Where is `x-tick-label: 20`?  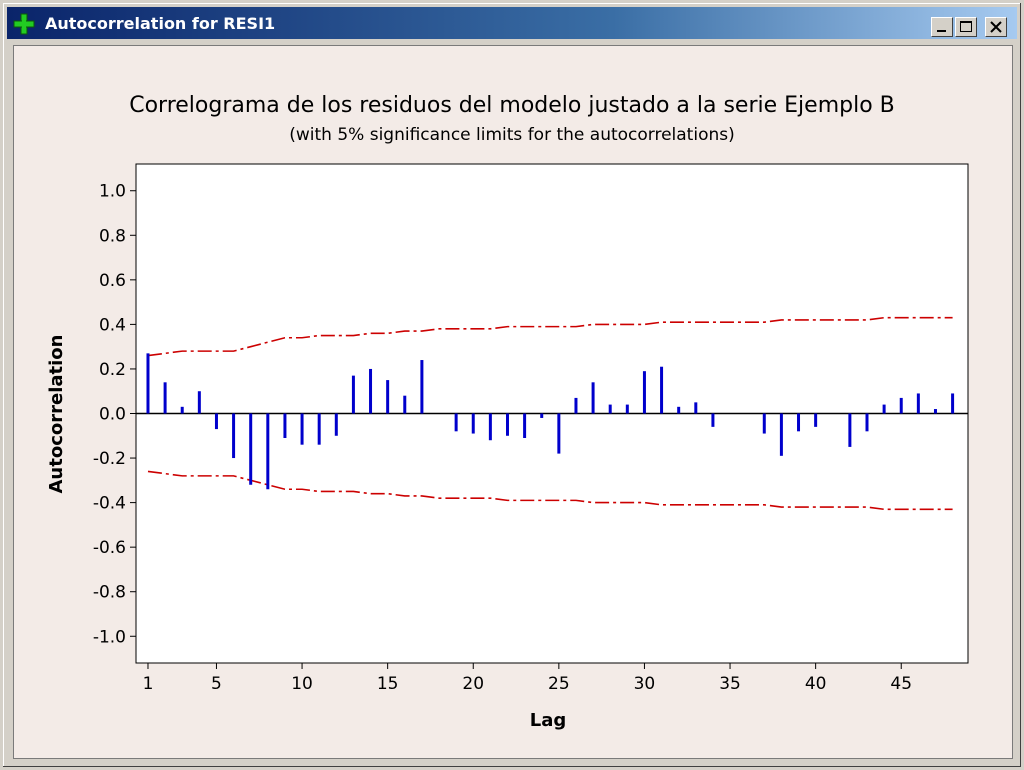 x-tick-label: 20 is located at coordinates (473, 684).